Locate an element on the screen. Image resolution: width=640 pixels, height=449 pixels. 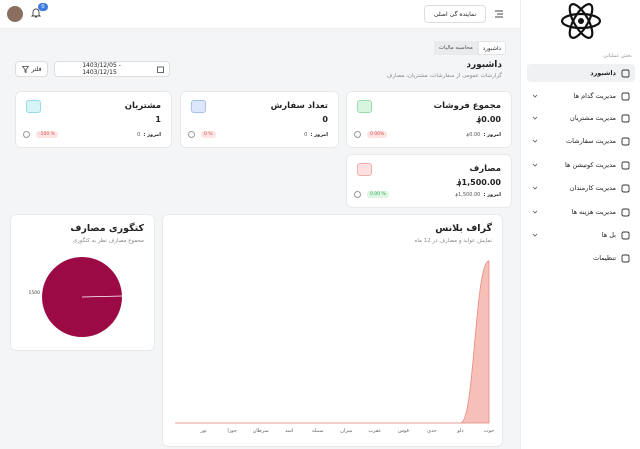
card-value: 1,500.00؋ is located at coordinates (478, 182).